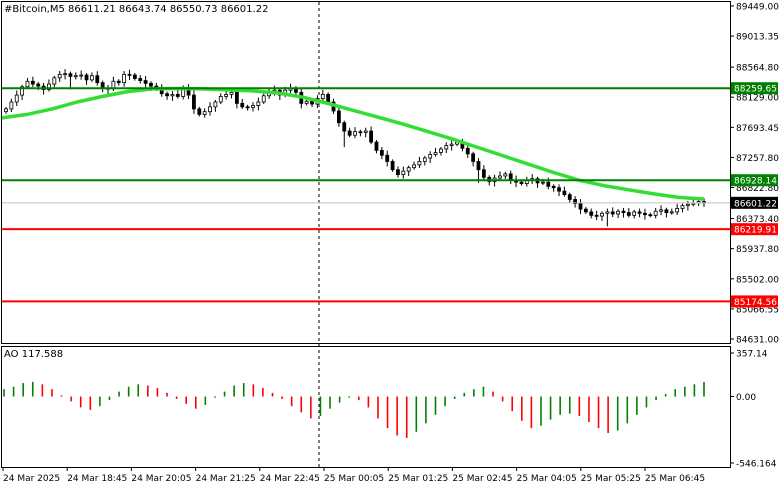 This screenshot has width=781, height=489. What do you see at coordinates (31, 479) in the screenshot?
I see `time-tick-label: 24 Mar 2025` at bounding box center [31, 479].